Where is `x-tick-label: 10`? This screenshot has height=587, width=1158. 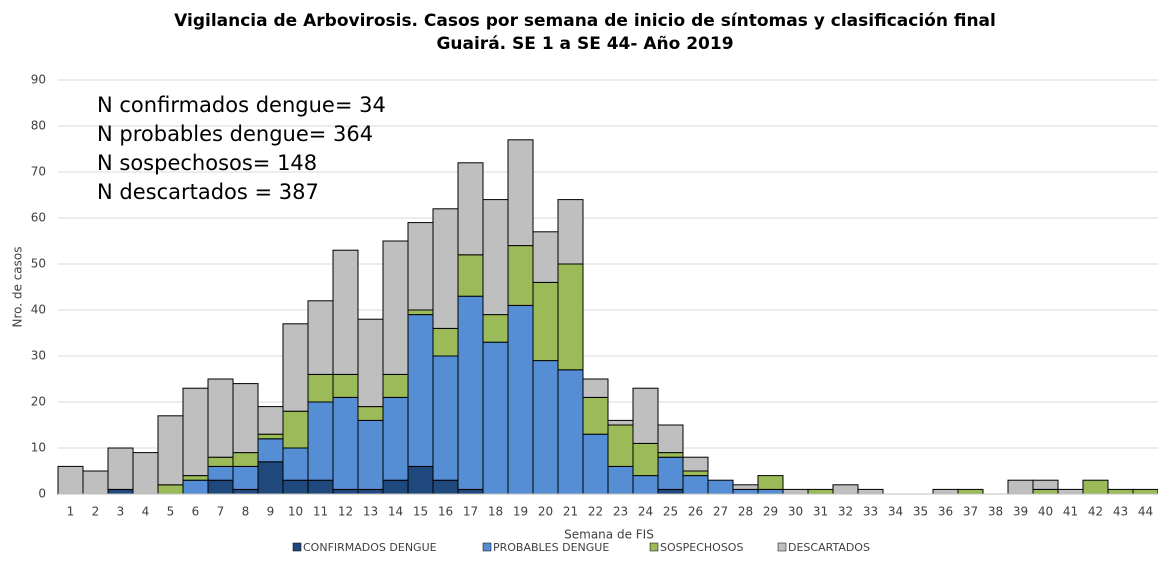 x-tick-label: 10 is located at coordinates (295, 512).